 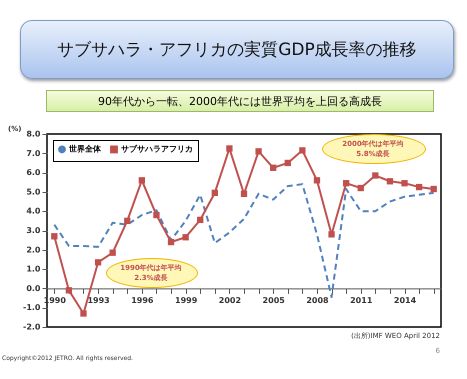 What do you see at coordinates (32, 327) in the screenshot?
I see `y-tick-label: -2.0` at bounding box center [32, 327].